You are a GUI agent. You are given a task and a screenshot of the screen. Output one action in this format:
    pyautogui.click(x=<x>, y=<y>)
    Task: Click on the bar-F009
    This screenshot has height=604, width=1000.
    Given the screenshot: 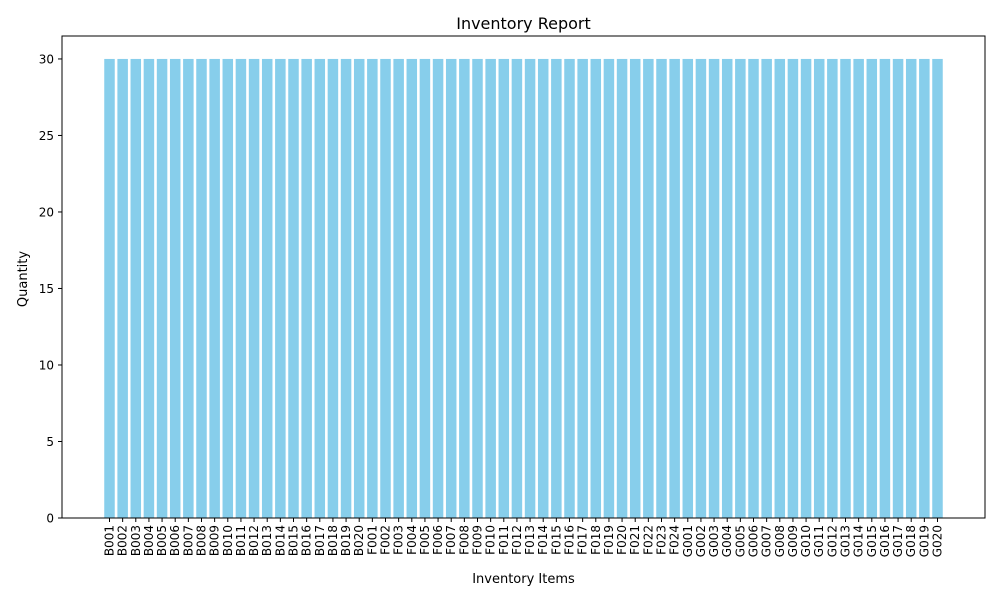 What is the action you would take?
    pyautogui.click(x=477, y=288)
    